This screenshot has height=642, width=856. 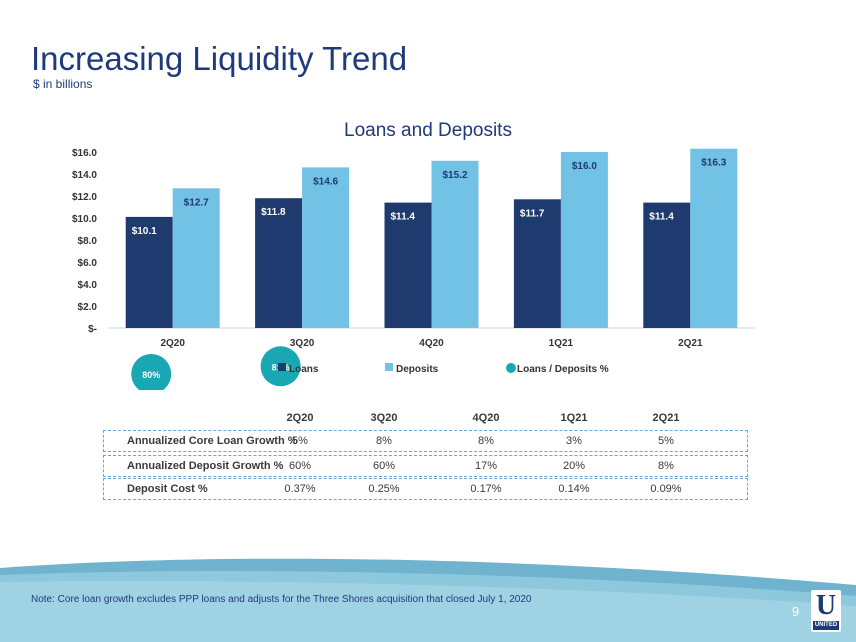 What do you see at coordinates (826, 605) in the screenshot?
I see `logo-u-icon: U` at bounding box center [826, 605].